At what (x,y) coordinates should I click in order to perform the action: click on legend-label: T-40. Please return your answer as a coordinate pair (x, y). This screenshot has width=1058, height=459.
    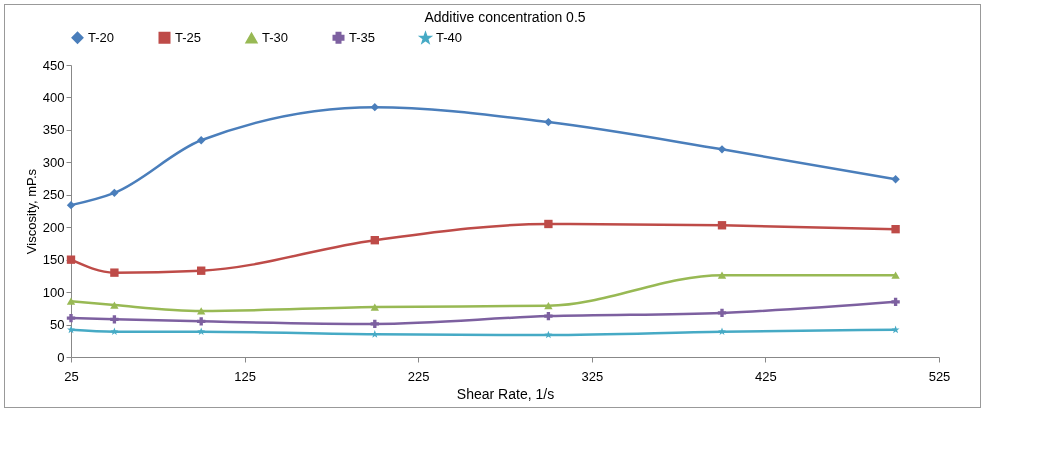
    Looking at the image, I should click on (449, 38).